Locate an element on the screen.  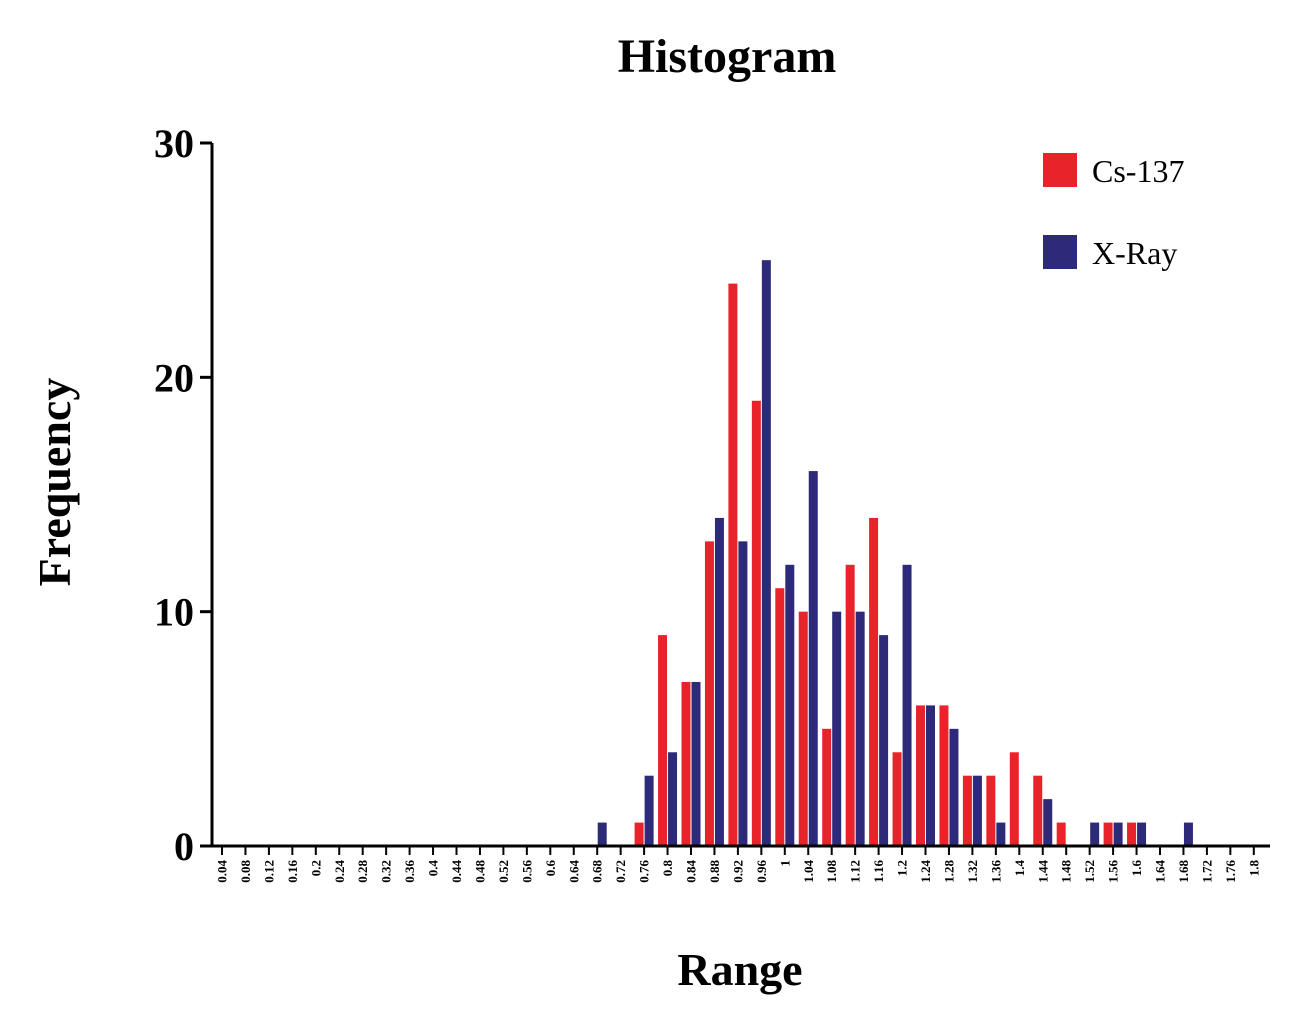
x-tick-label: 1.8 is located at coordinates (1253, 868).